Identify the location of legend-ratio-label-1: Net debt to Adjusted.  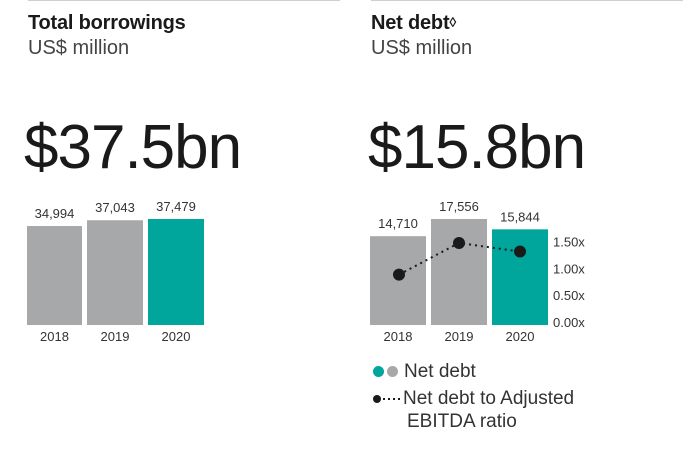
(489, 398).